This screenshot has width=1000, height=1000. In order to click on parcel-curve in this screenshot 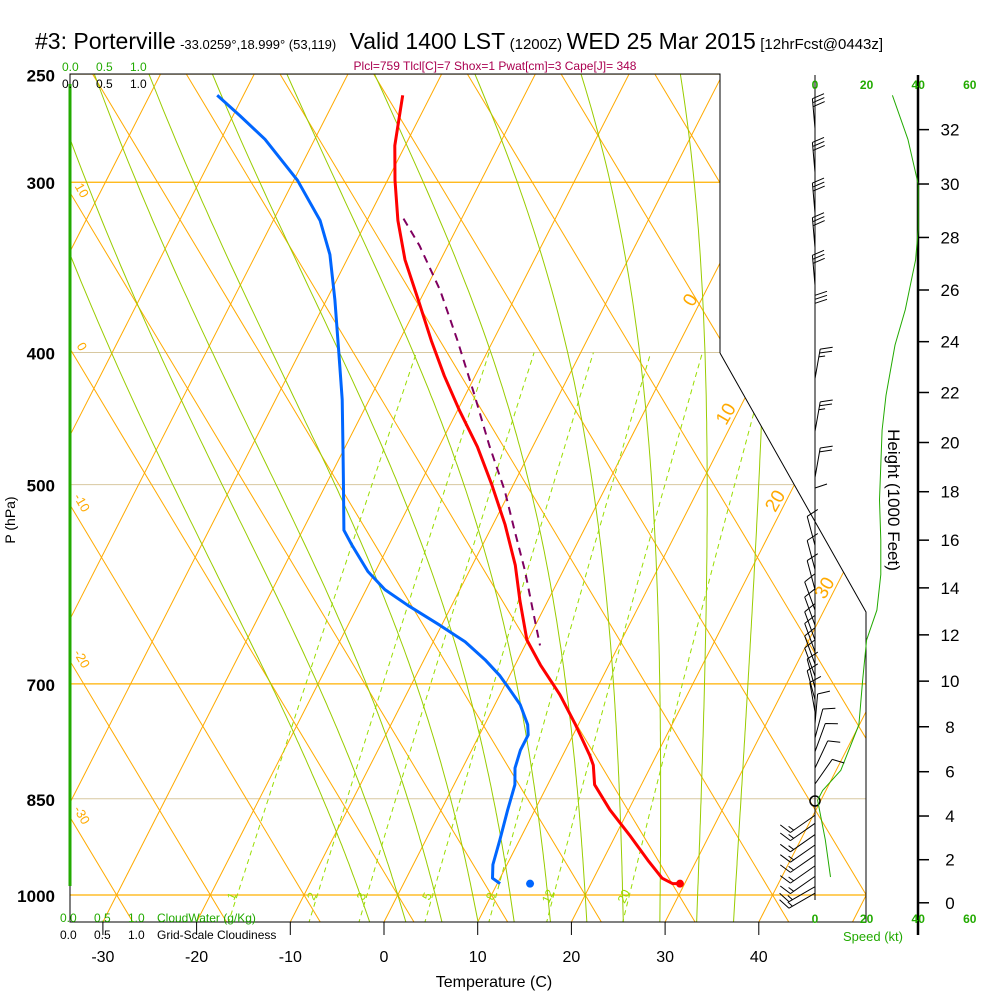, I will do `click(471, 432)`.